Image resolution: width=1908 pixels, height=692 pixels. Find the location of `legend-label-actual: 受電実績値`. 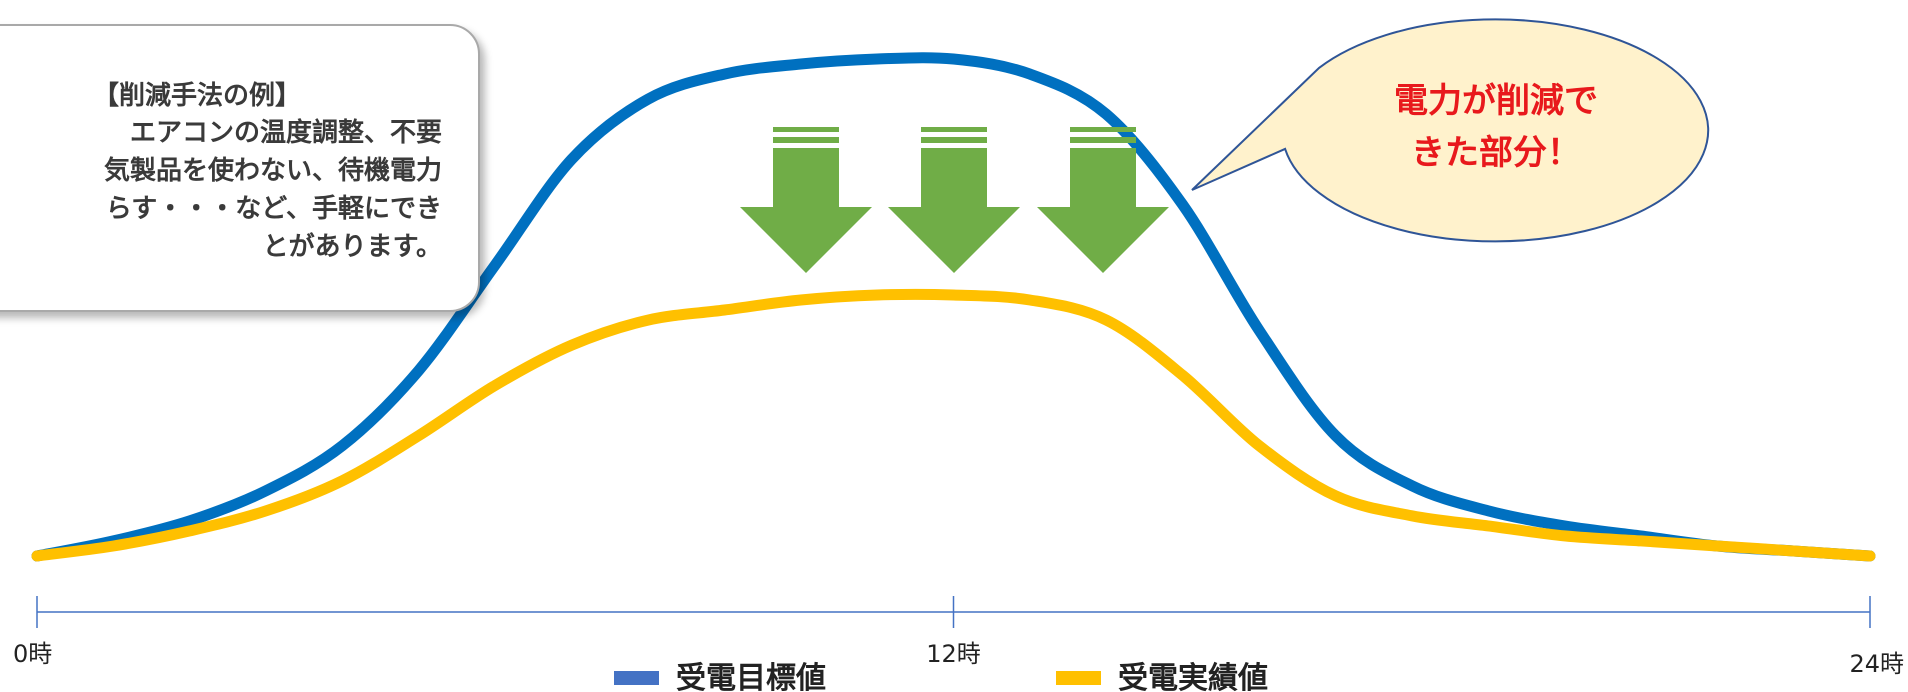

legend-label-actual: 受電実績値 is located at coordinates (1193, 676).